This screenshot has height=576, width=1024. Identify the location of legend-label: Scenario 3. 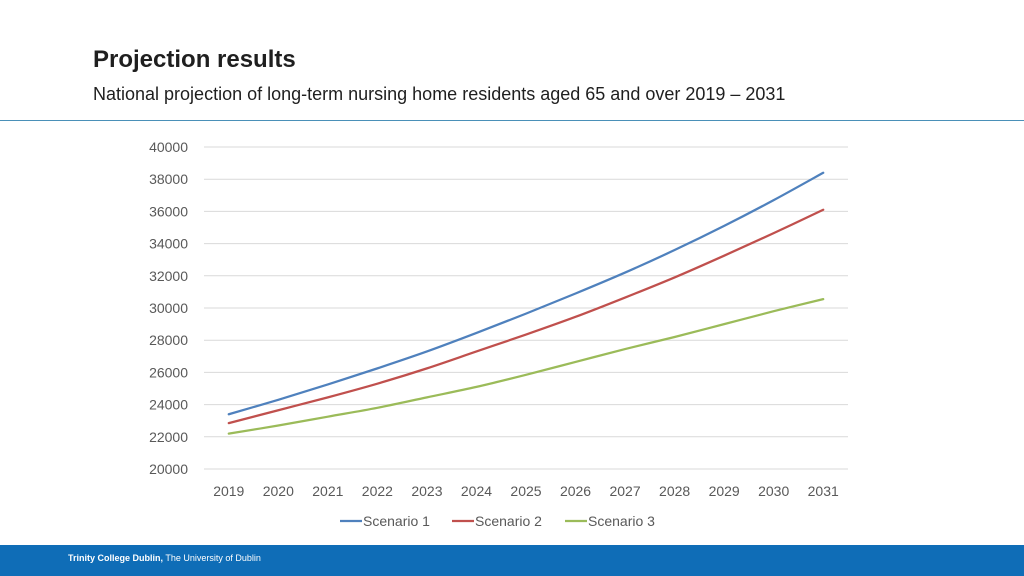
(621, 521).